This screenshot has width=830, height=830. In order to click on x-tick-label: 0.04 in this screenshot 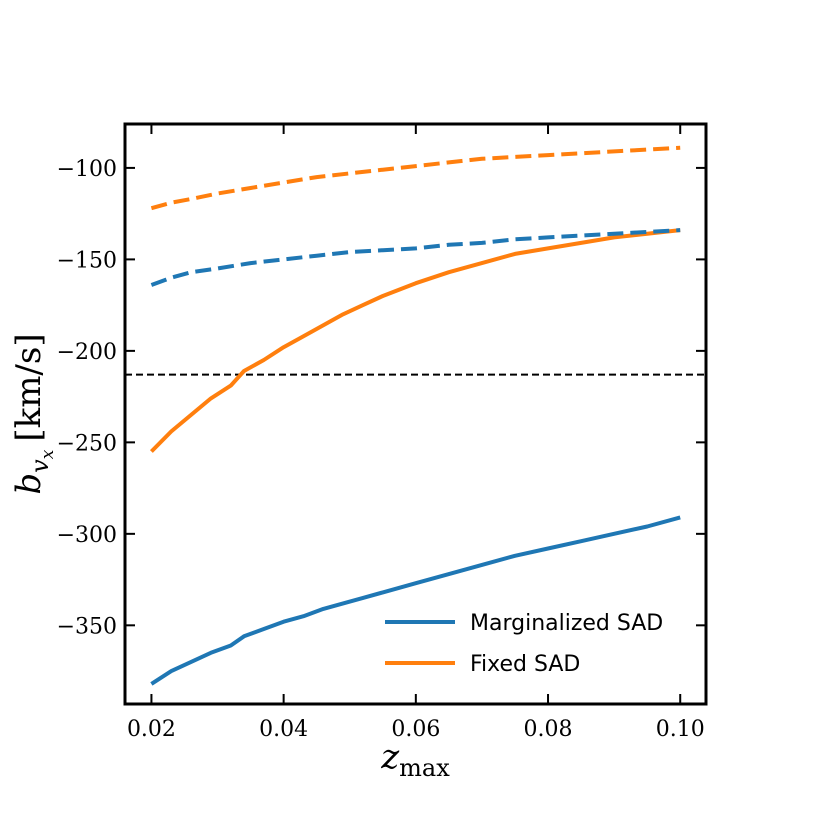, I will do `click(283, 729)`.